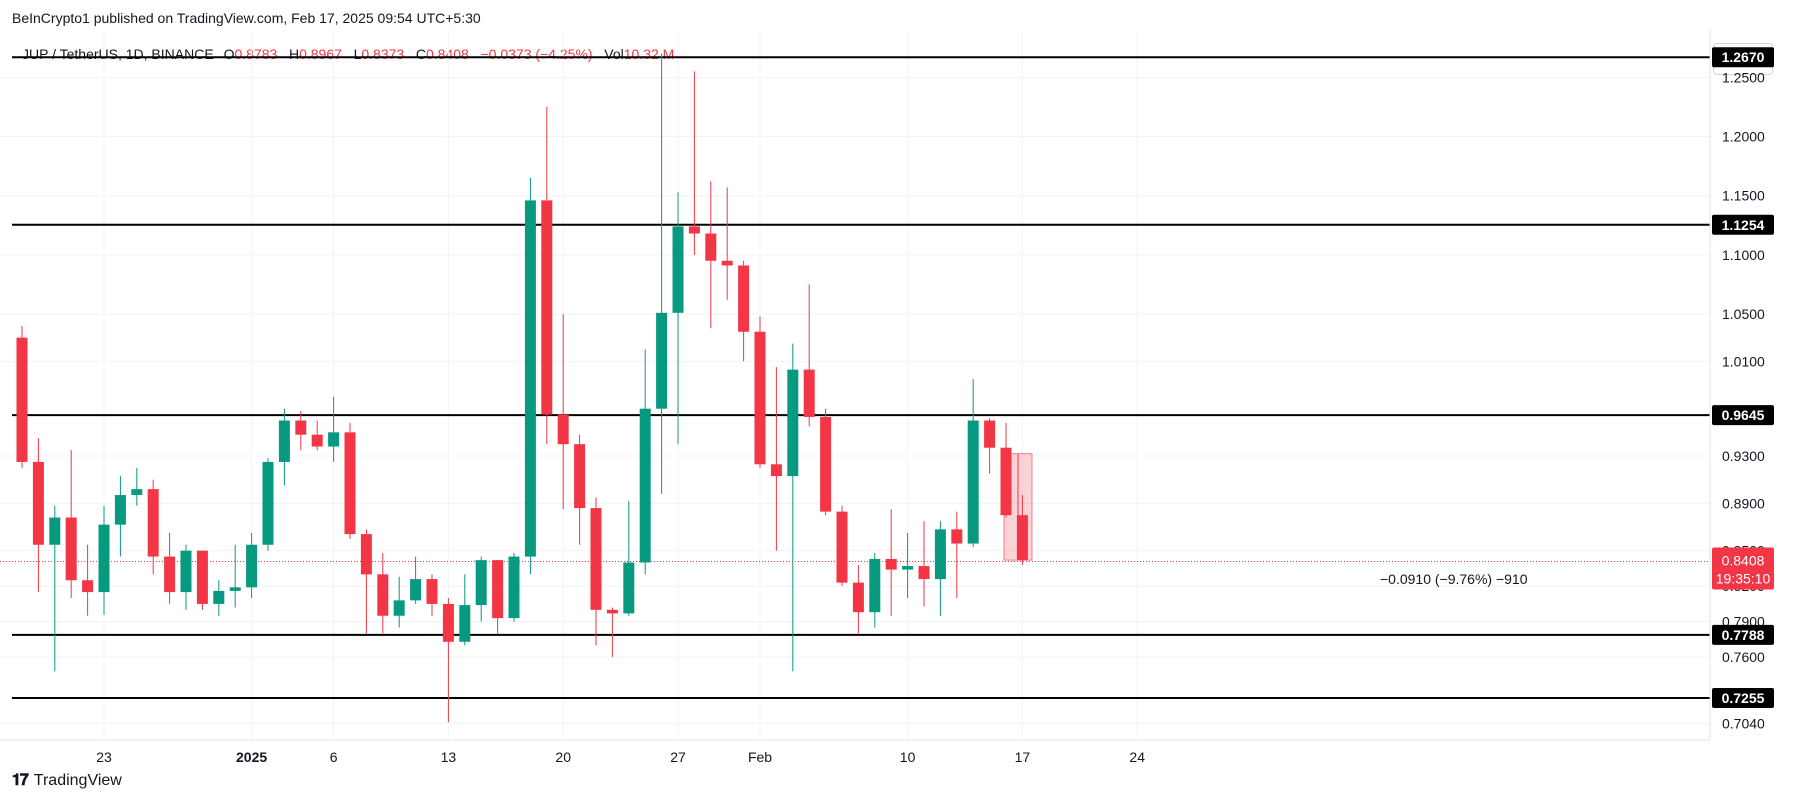 Image resolution: width=1804 pixels, height=803 pixels. Describe the element at coordinates (1743, 503) in the screenshot. I see `y-tick-label: 0.8900` at that location.